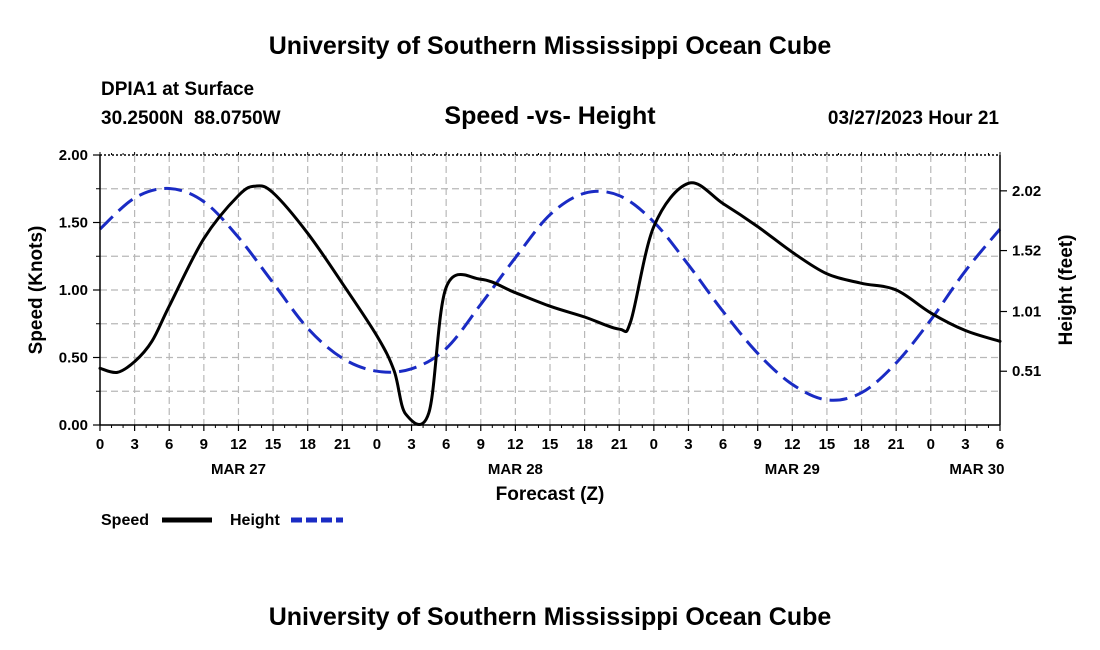 The image size is (1100, 650). I want to click on date-label: MAR 27, so click(238, 469).